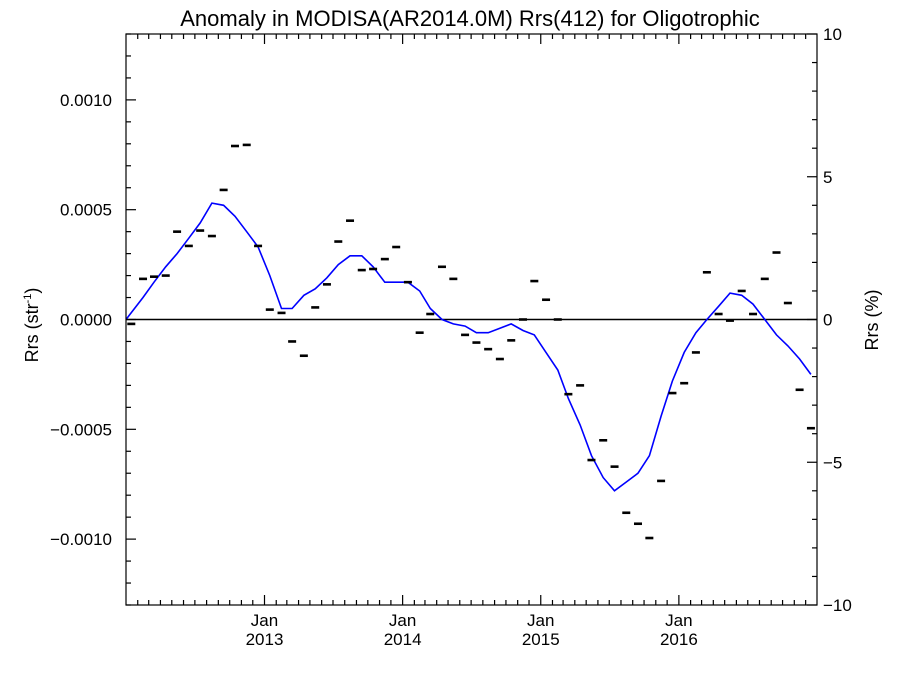 The height and width of the screenshot is (675, 900). What do you see at coordinates (265, 639) in the screenshot?
I see `x-tick-label-year: 2013` at bounding box center [265, 639].